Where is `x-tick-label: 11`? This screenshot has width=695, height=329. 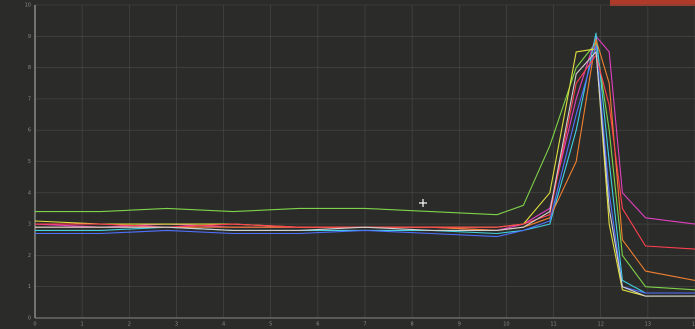
x-tick-label: 11 is located at coordinates (553, 325).